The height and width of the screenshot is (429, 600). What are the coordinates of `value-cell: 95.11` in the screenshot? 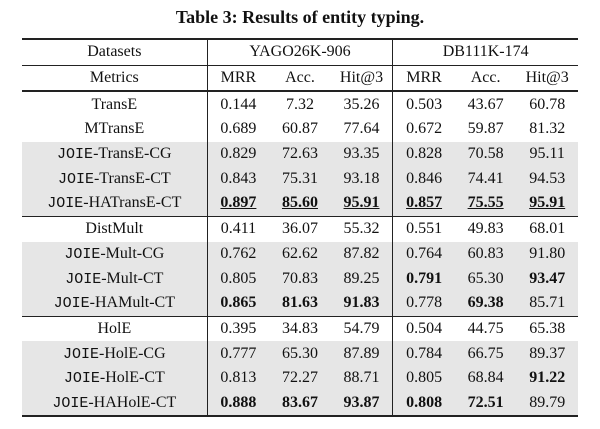 It's located at (547, 154).